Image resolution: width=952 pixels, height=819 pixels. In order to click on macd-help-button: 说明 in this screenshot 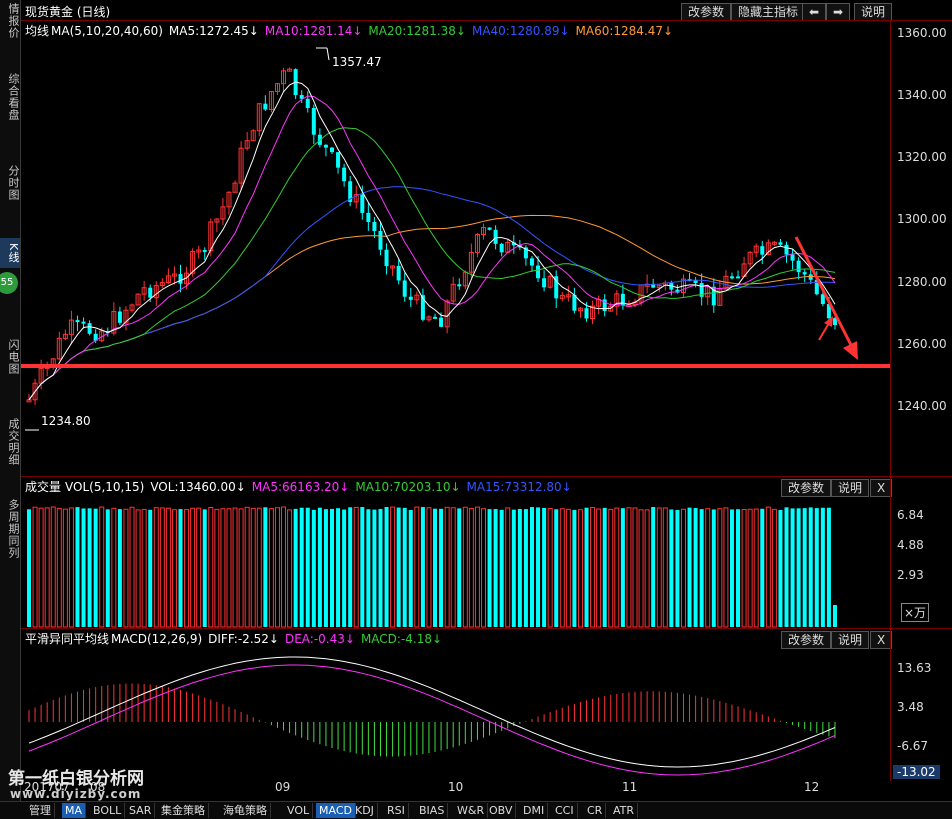, I will do `click(850, 640)`.